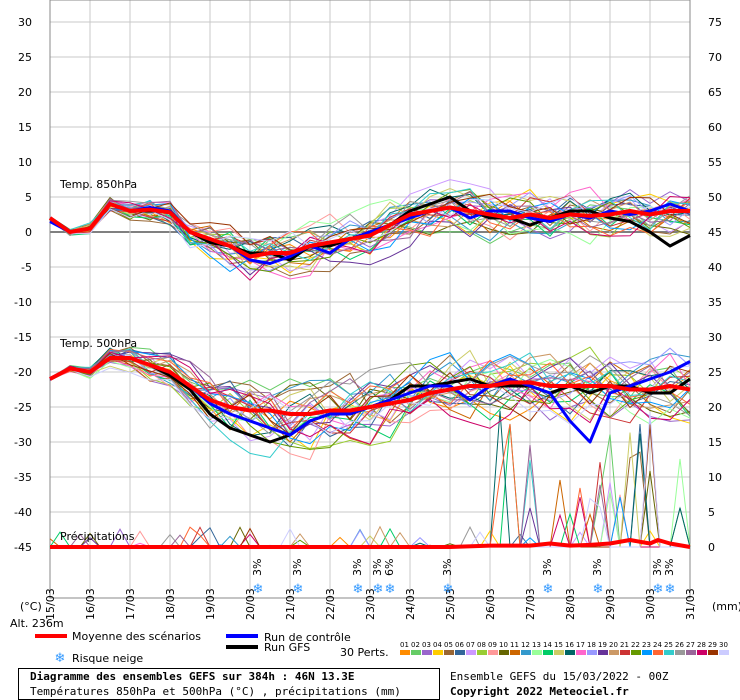 This screenshot has width=740, height=700. Describe the element at coordinates (657, 645) in the screenshot. I see `perturbation-number: 24` at that location.